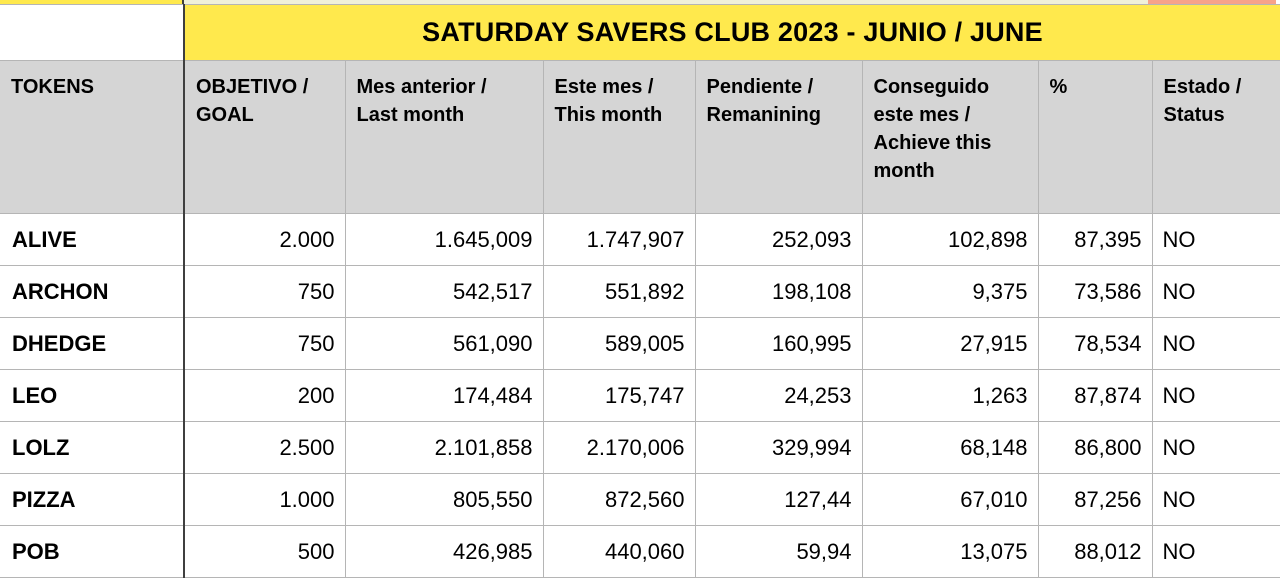 The width and height of the screenshot is (1280, 578). What do you see at coordinates (1212, 2) in the screenshot?
I see `cropped-cell-salmon` at bounding box center [1212, 2].